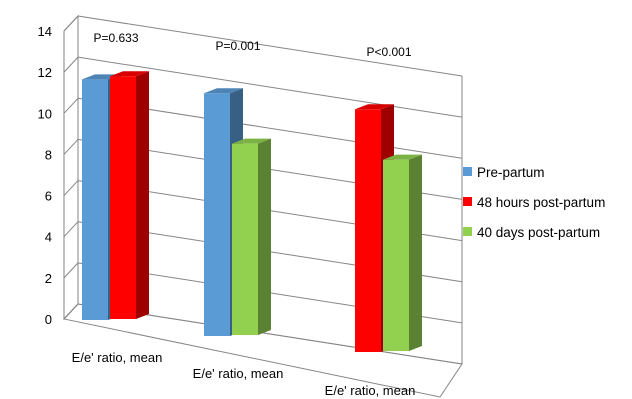 Image resolution: width=632 pixels, height=399 pixels. Describe the element at coordinates (48, 319) in the screenshot. I see `y-tick-label: 0` at that location.